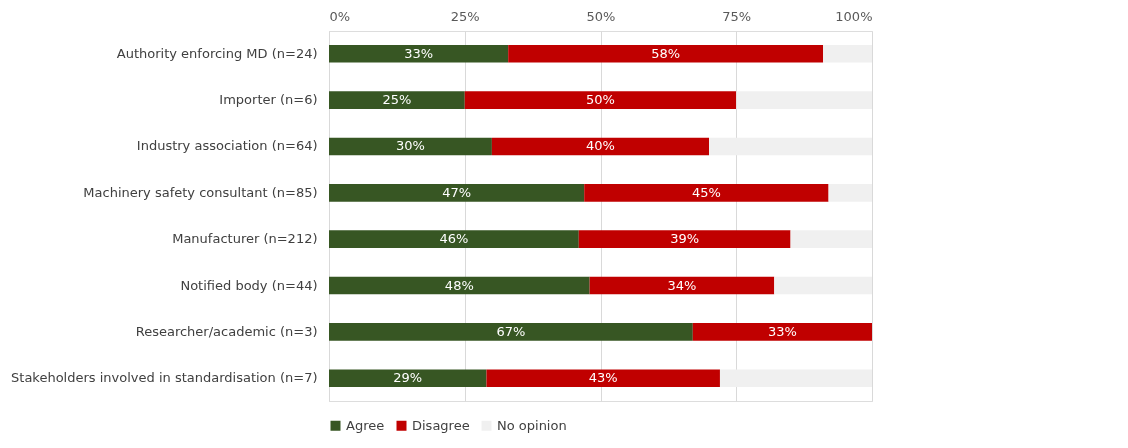 The width and height of the screenshot is (1128, 448). I want to click on y-tick-label: Industry association (n=64), so click(227, 146).